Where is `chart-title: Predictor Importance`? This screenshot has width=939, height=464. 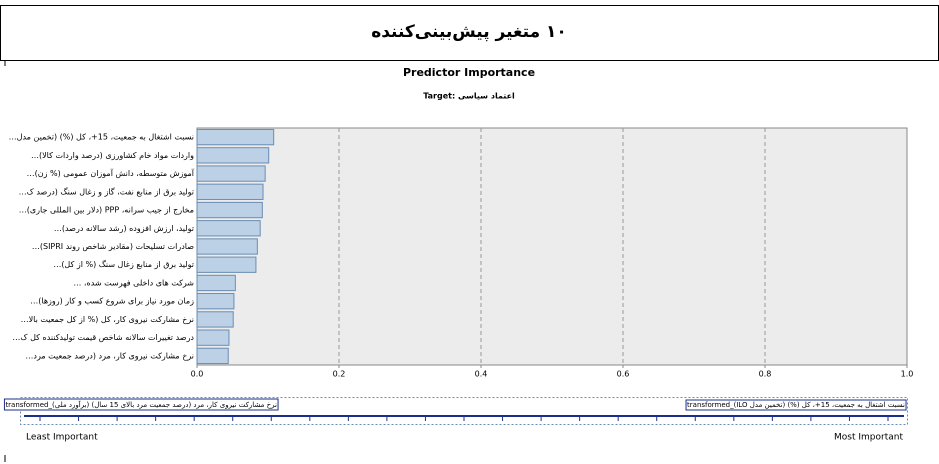 chart-title: Predictor Importance is located at coordinates (469, 72).